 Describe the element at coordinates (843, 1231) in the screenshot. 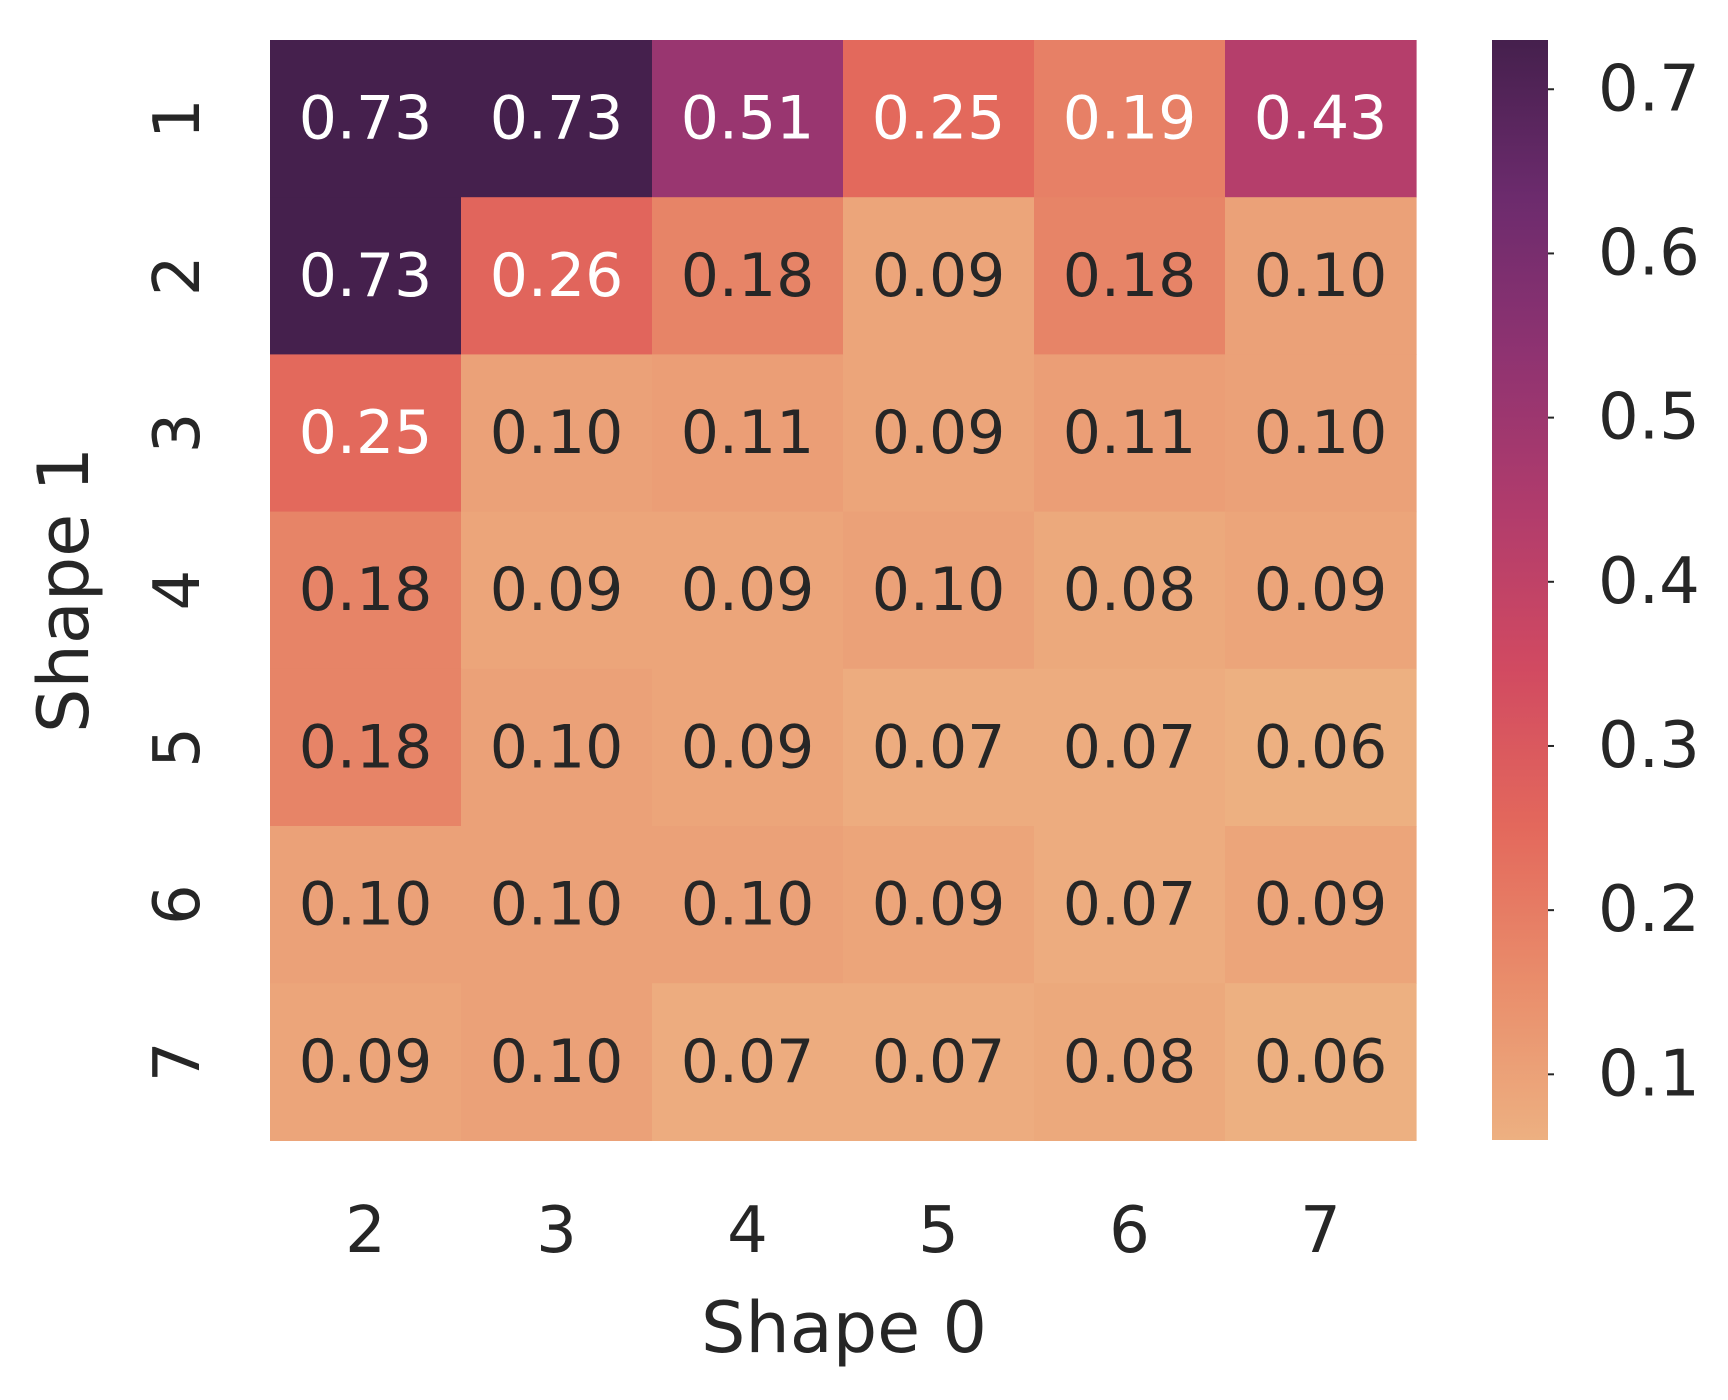

I see `x-axis-ticks: 2 3 4 5 6 7` at that location.